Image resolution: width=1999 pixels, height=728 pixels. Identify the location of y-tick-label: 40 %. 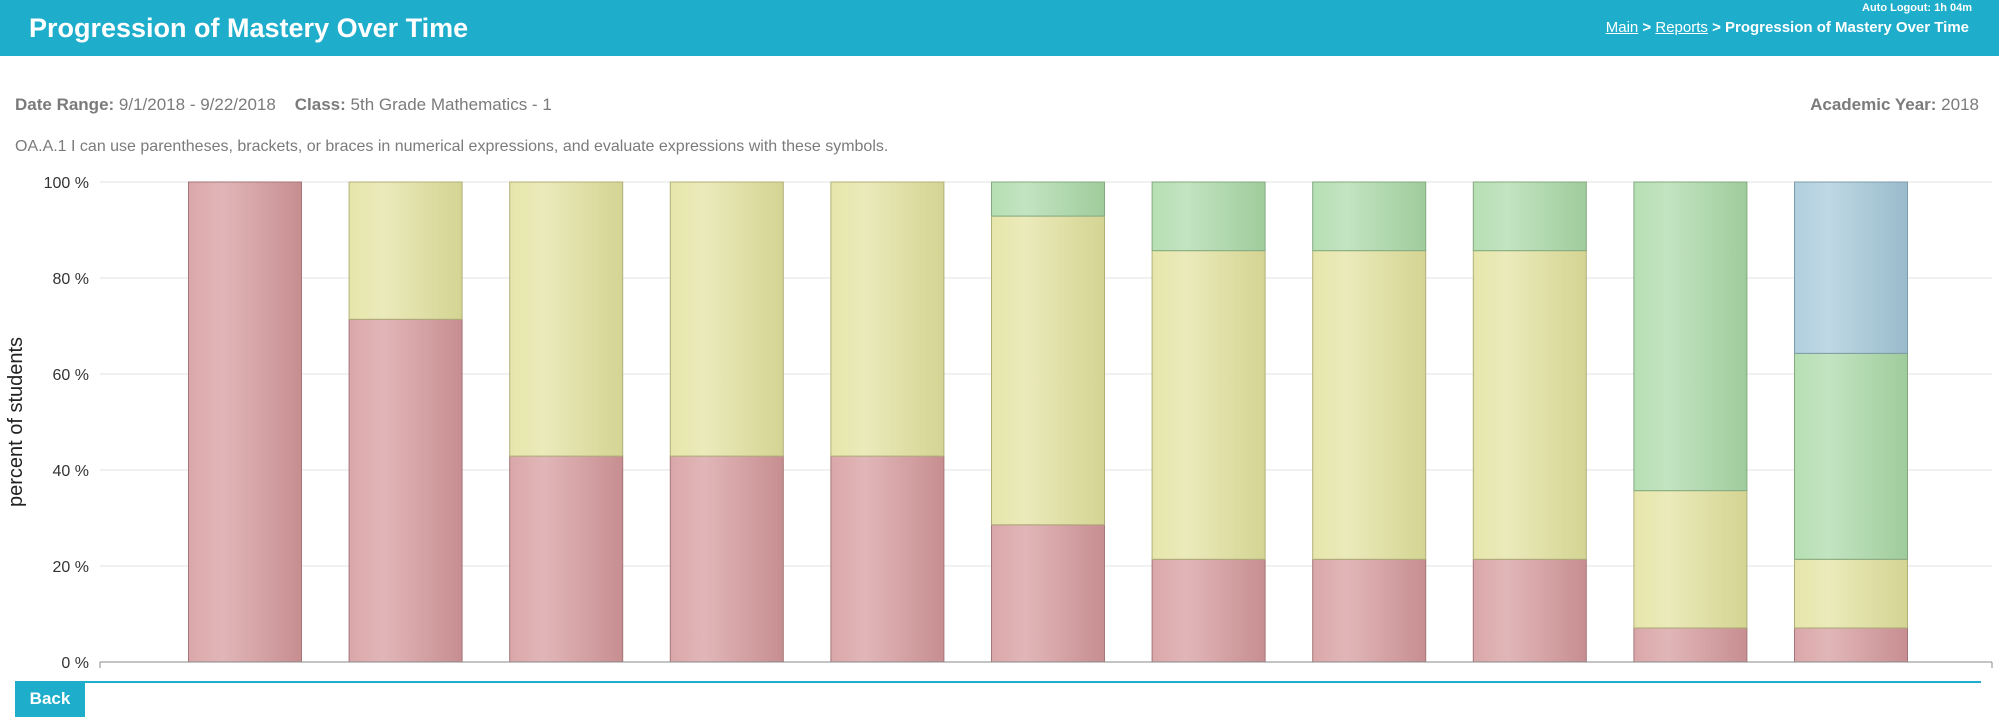
(71, 471).